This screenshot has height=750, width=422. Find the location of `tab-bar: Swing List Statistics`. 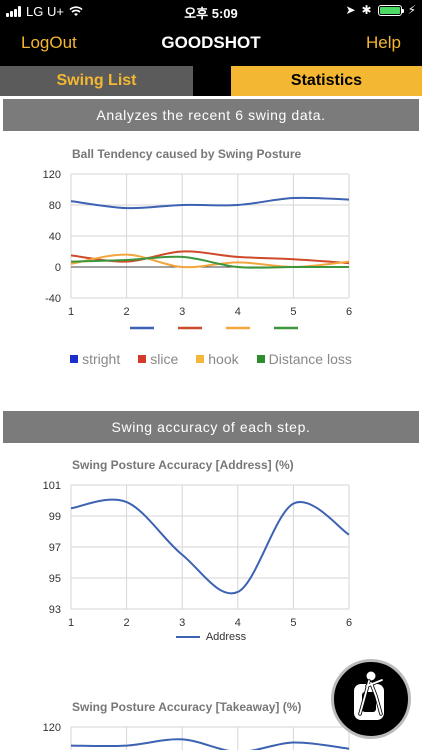

tab-bar: Swing List Statistics is located at coordinates (211, 81).